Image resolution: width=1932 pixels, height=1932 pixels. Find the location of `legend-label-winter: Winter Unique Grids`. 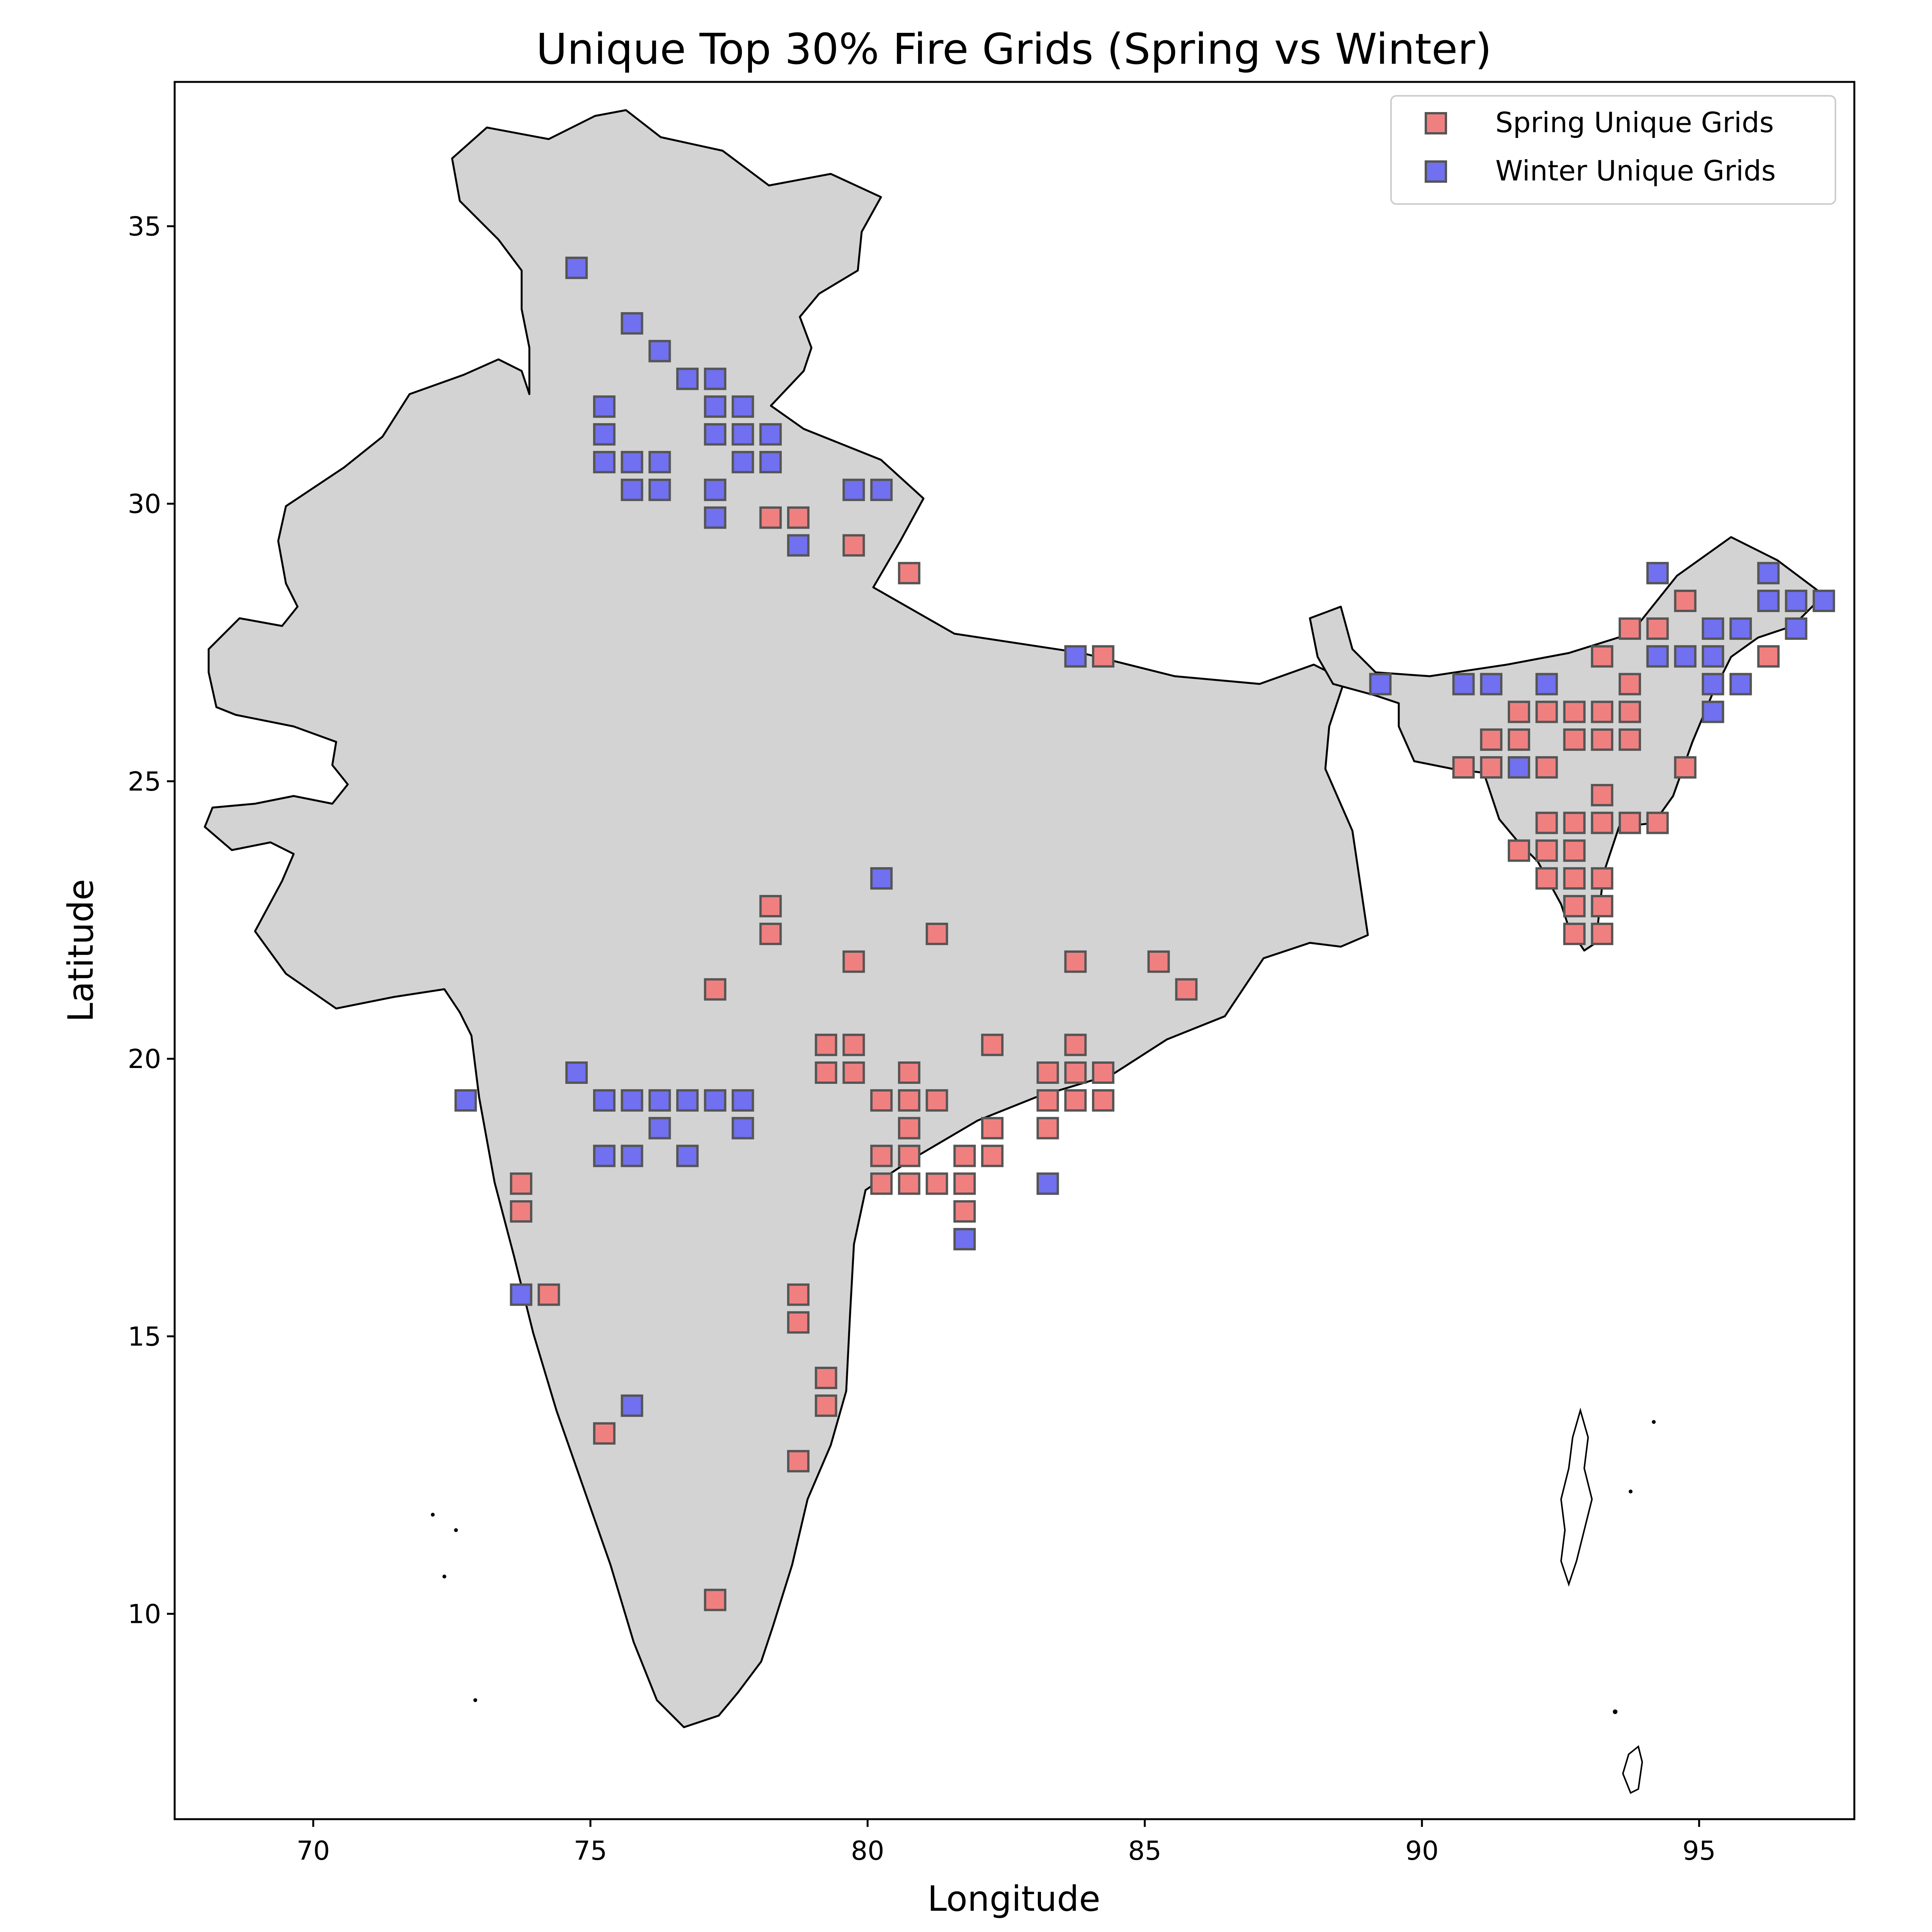

legend-label-winter: Winter Unique Grids is located at coordinates (1636, 171).